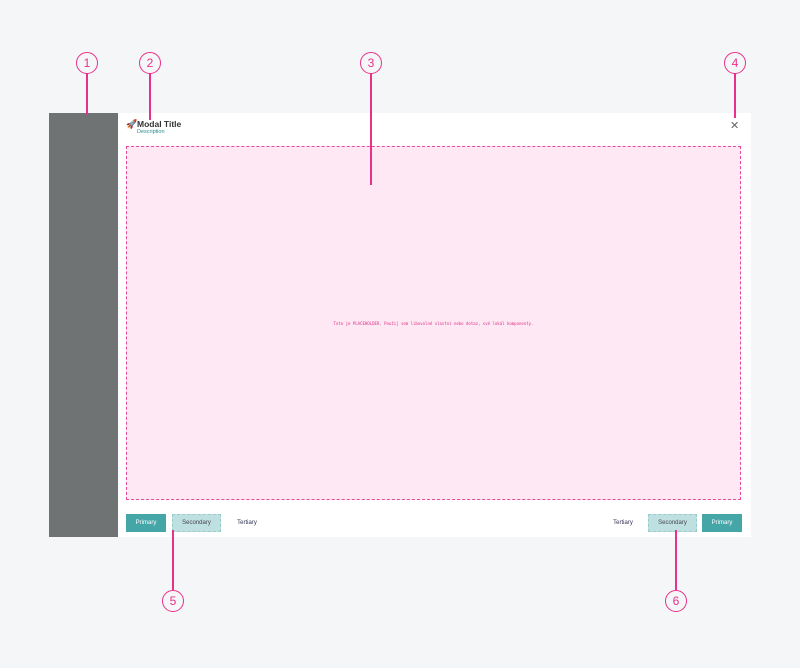 The image size is (800, 668). I want to click on tertiary-button-right: Tertiary, so click(623, 523).